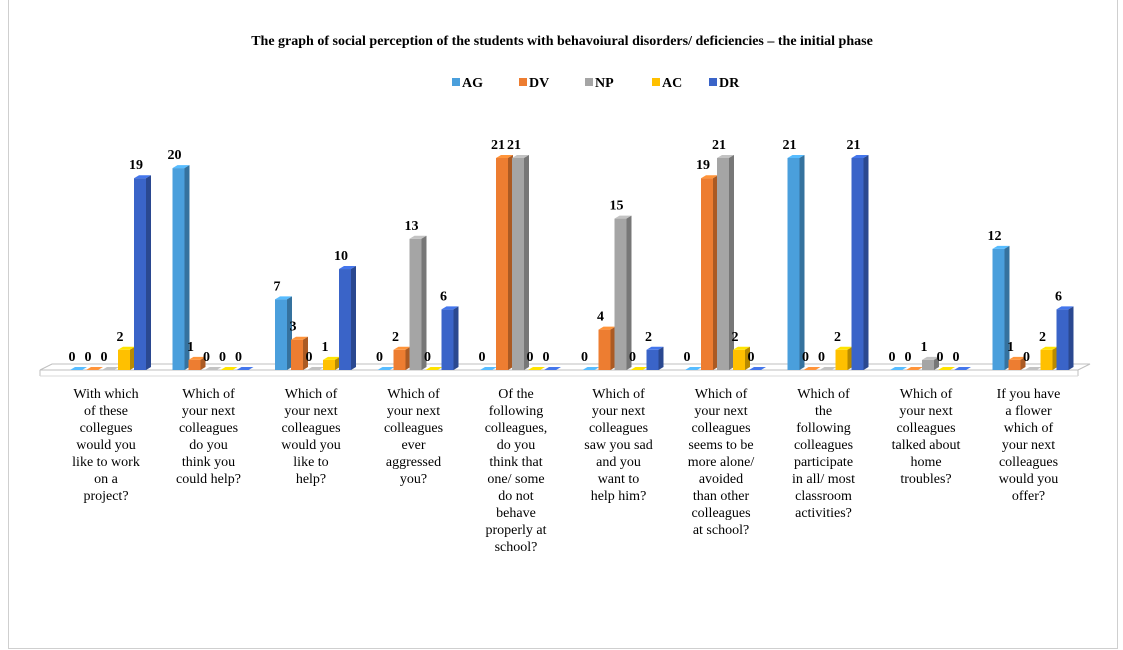 The width and height of the screenshot is (1123, 650). Describe the element at coordinates (823, 479) in the screenshot. I see `category-label-line: in all/ most` at that location.